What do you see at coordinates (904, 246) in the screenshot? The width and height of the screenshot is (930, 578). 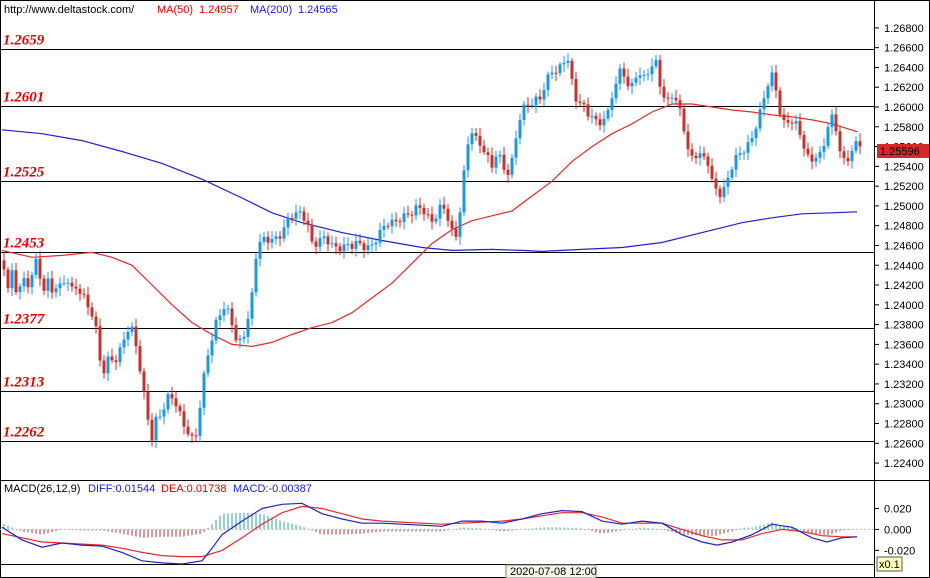 I see `price-tick-label: 1.24600` at bounding box center [904, 246].